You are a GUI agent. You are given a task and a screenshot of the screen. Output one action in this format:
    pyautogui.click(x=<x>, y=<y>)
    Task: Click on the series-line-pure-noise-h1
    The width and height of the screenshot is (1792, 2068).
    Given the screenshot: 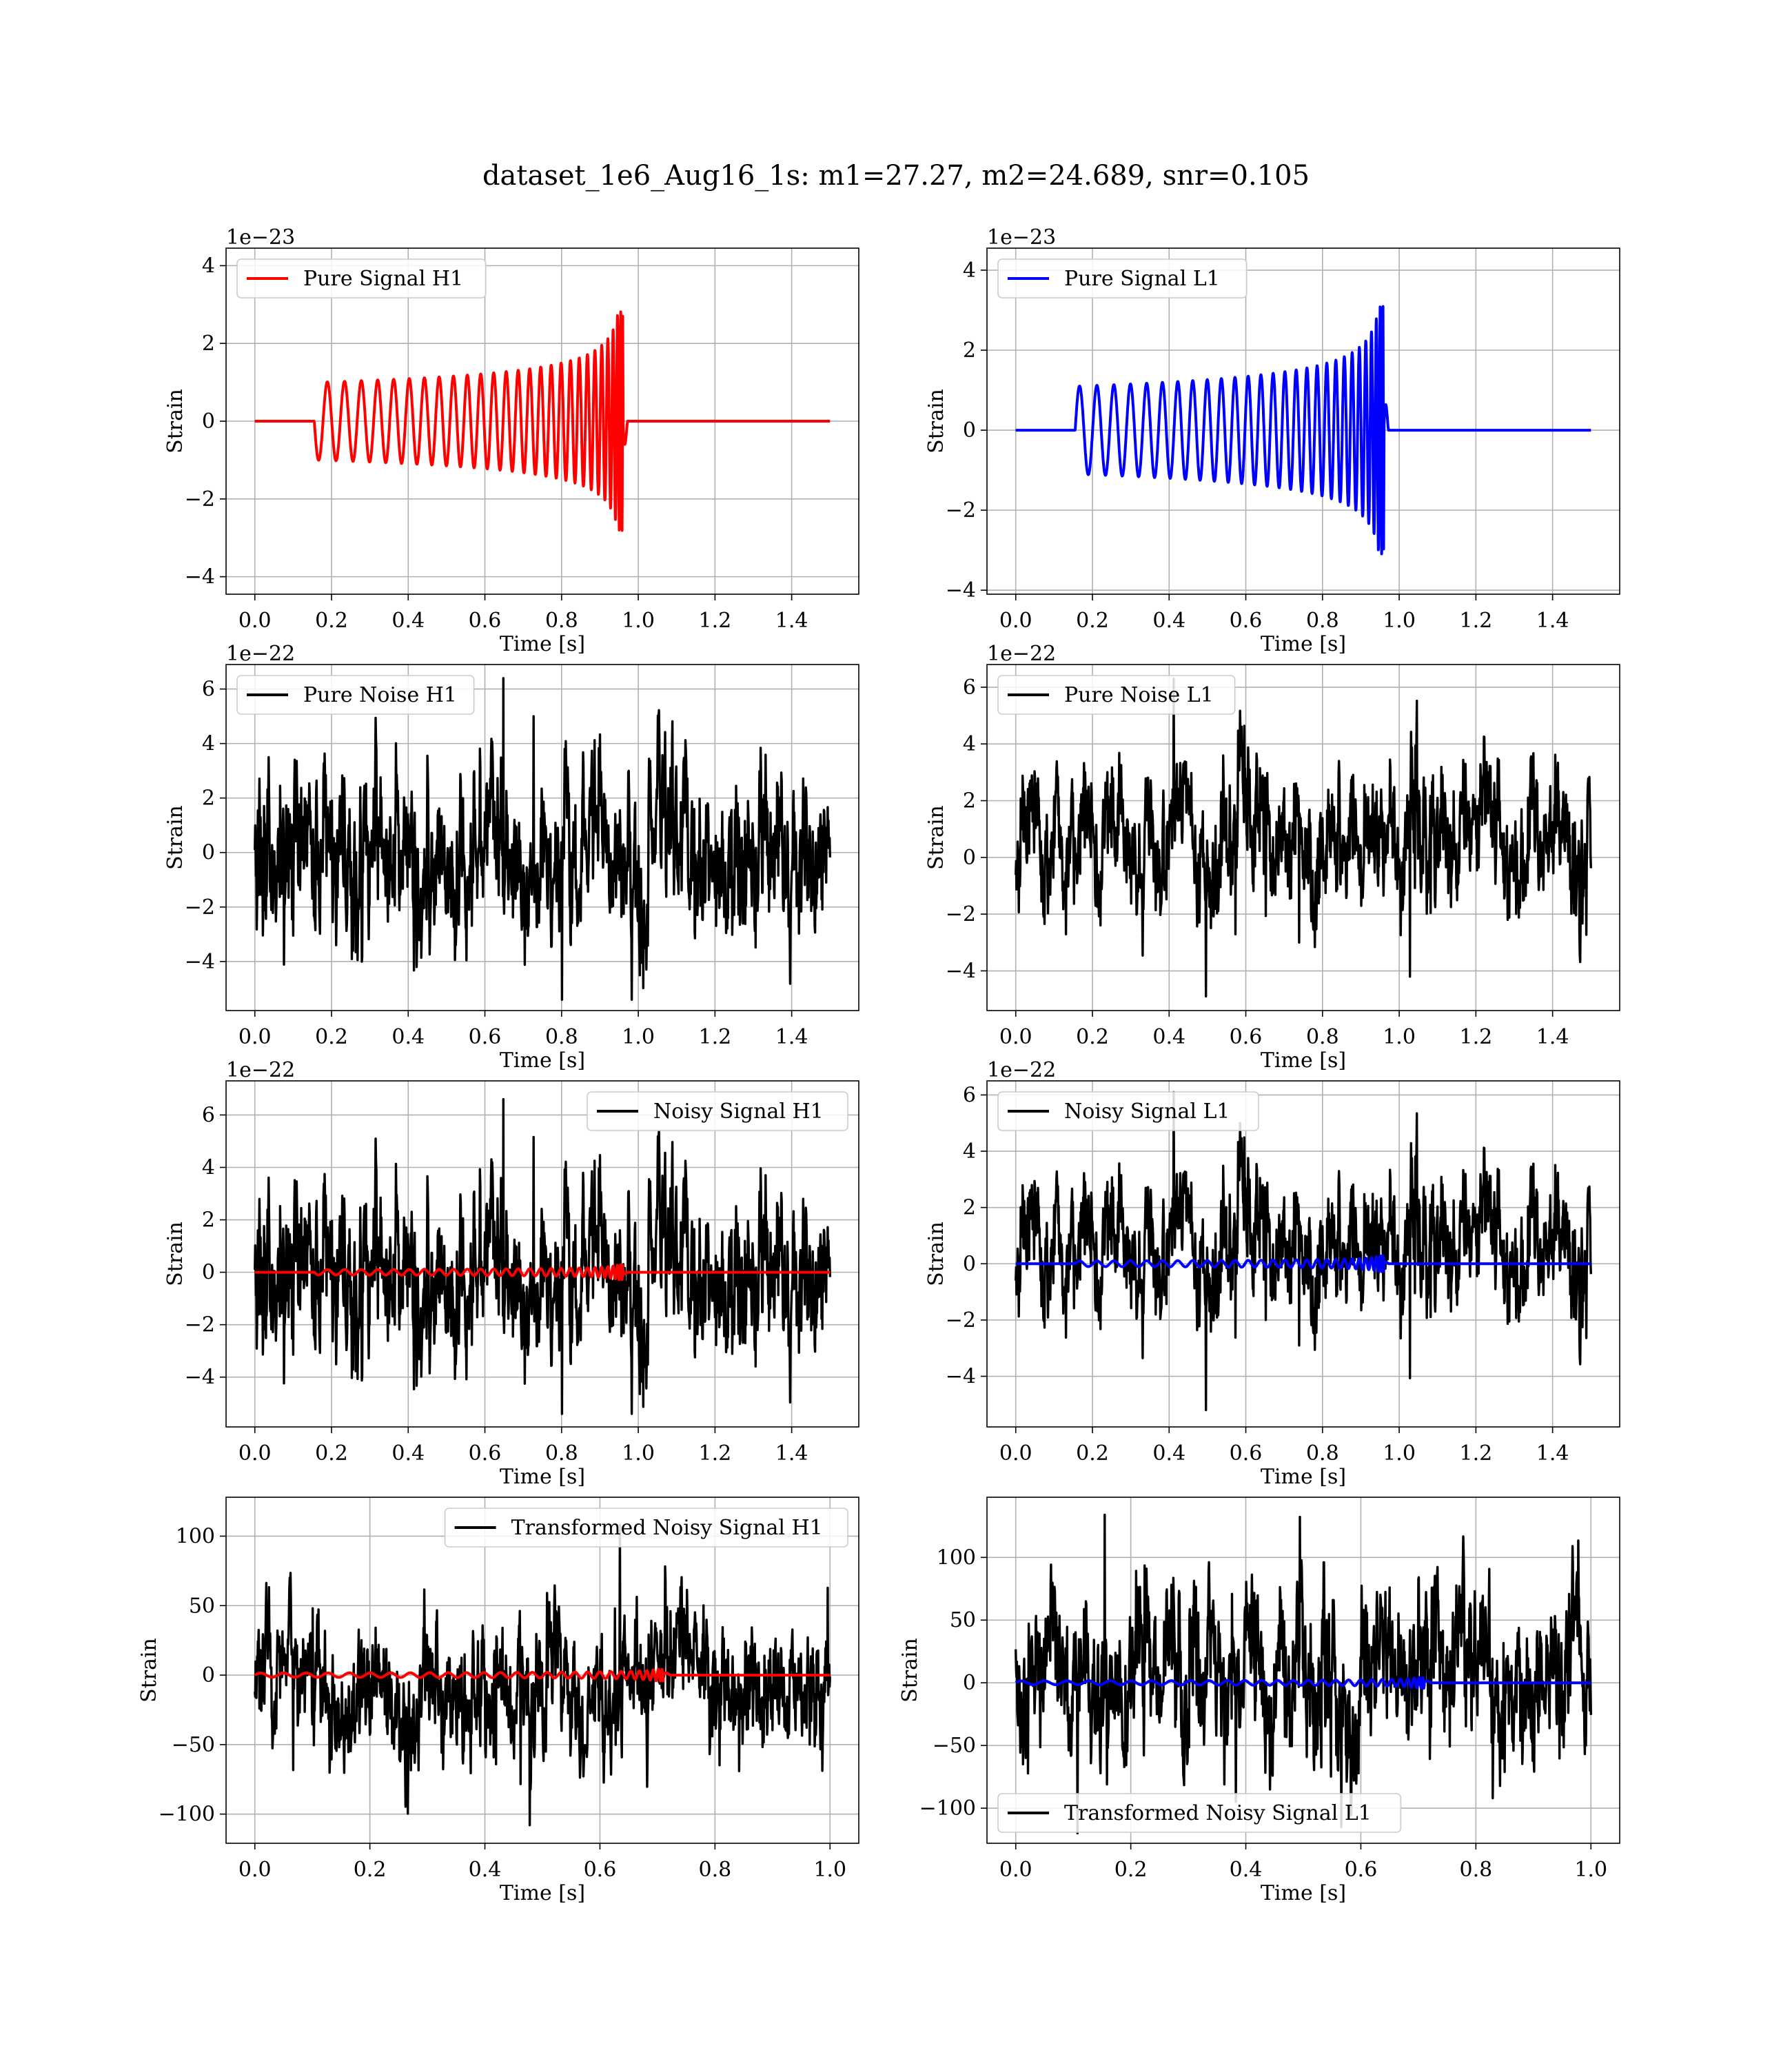 What is the action you would take?
    pyautogui.click(x=542, y=839)
    